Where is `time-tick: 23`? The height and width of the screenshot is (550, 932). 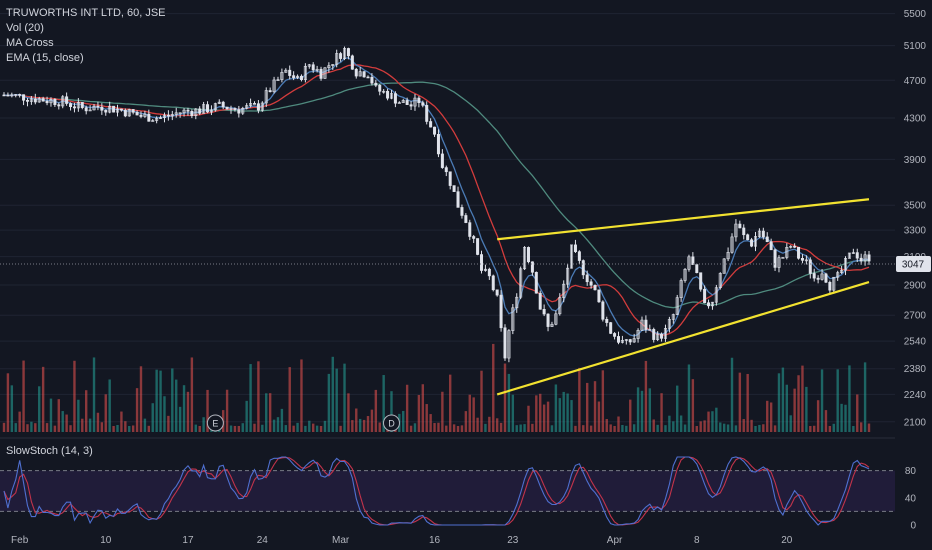
time-tick: 23 is located at coordinates (513, 540).